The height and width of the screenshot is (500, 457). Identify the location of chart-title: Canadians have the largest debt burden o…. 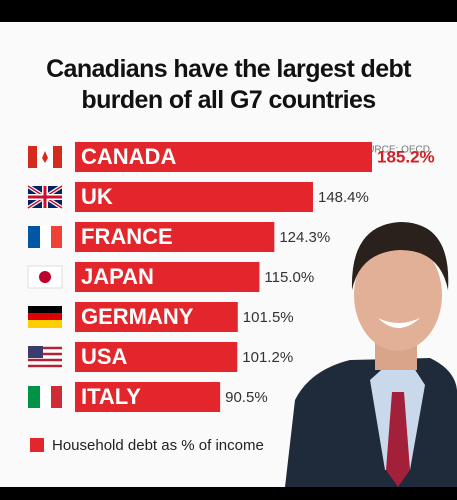
(228, 84).